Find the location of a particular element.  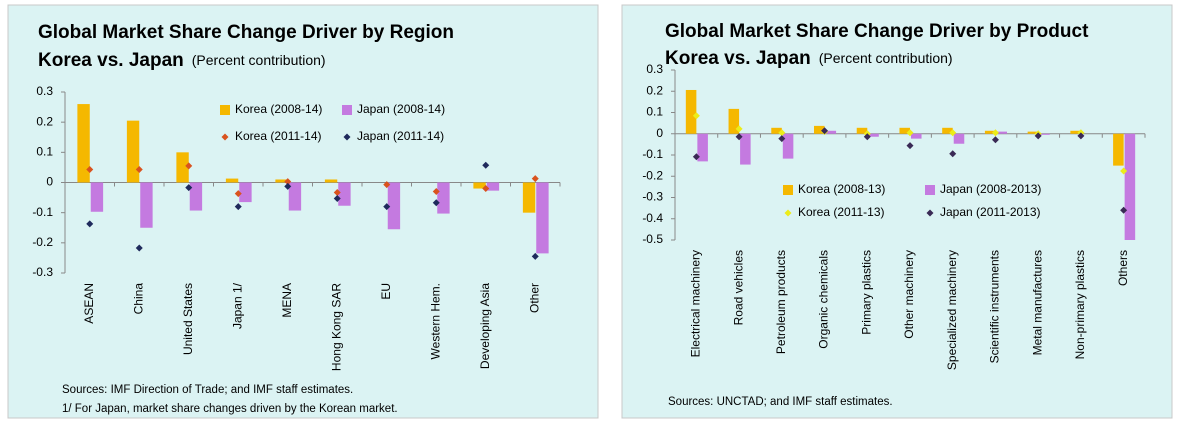

x-tick-label: EU is located at coordinates (386, 291).